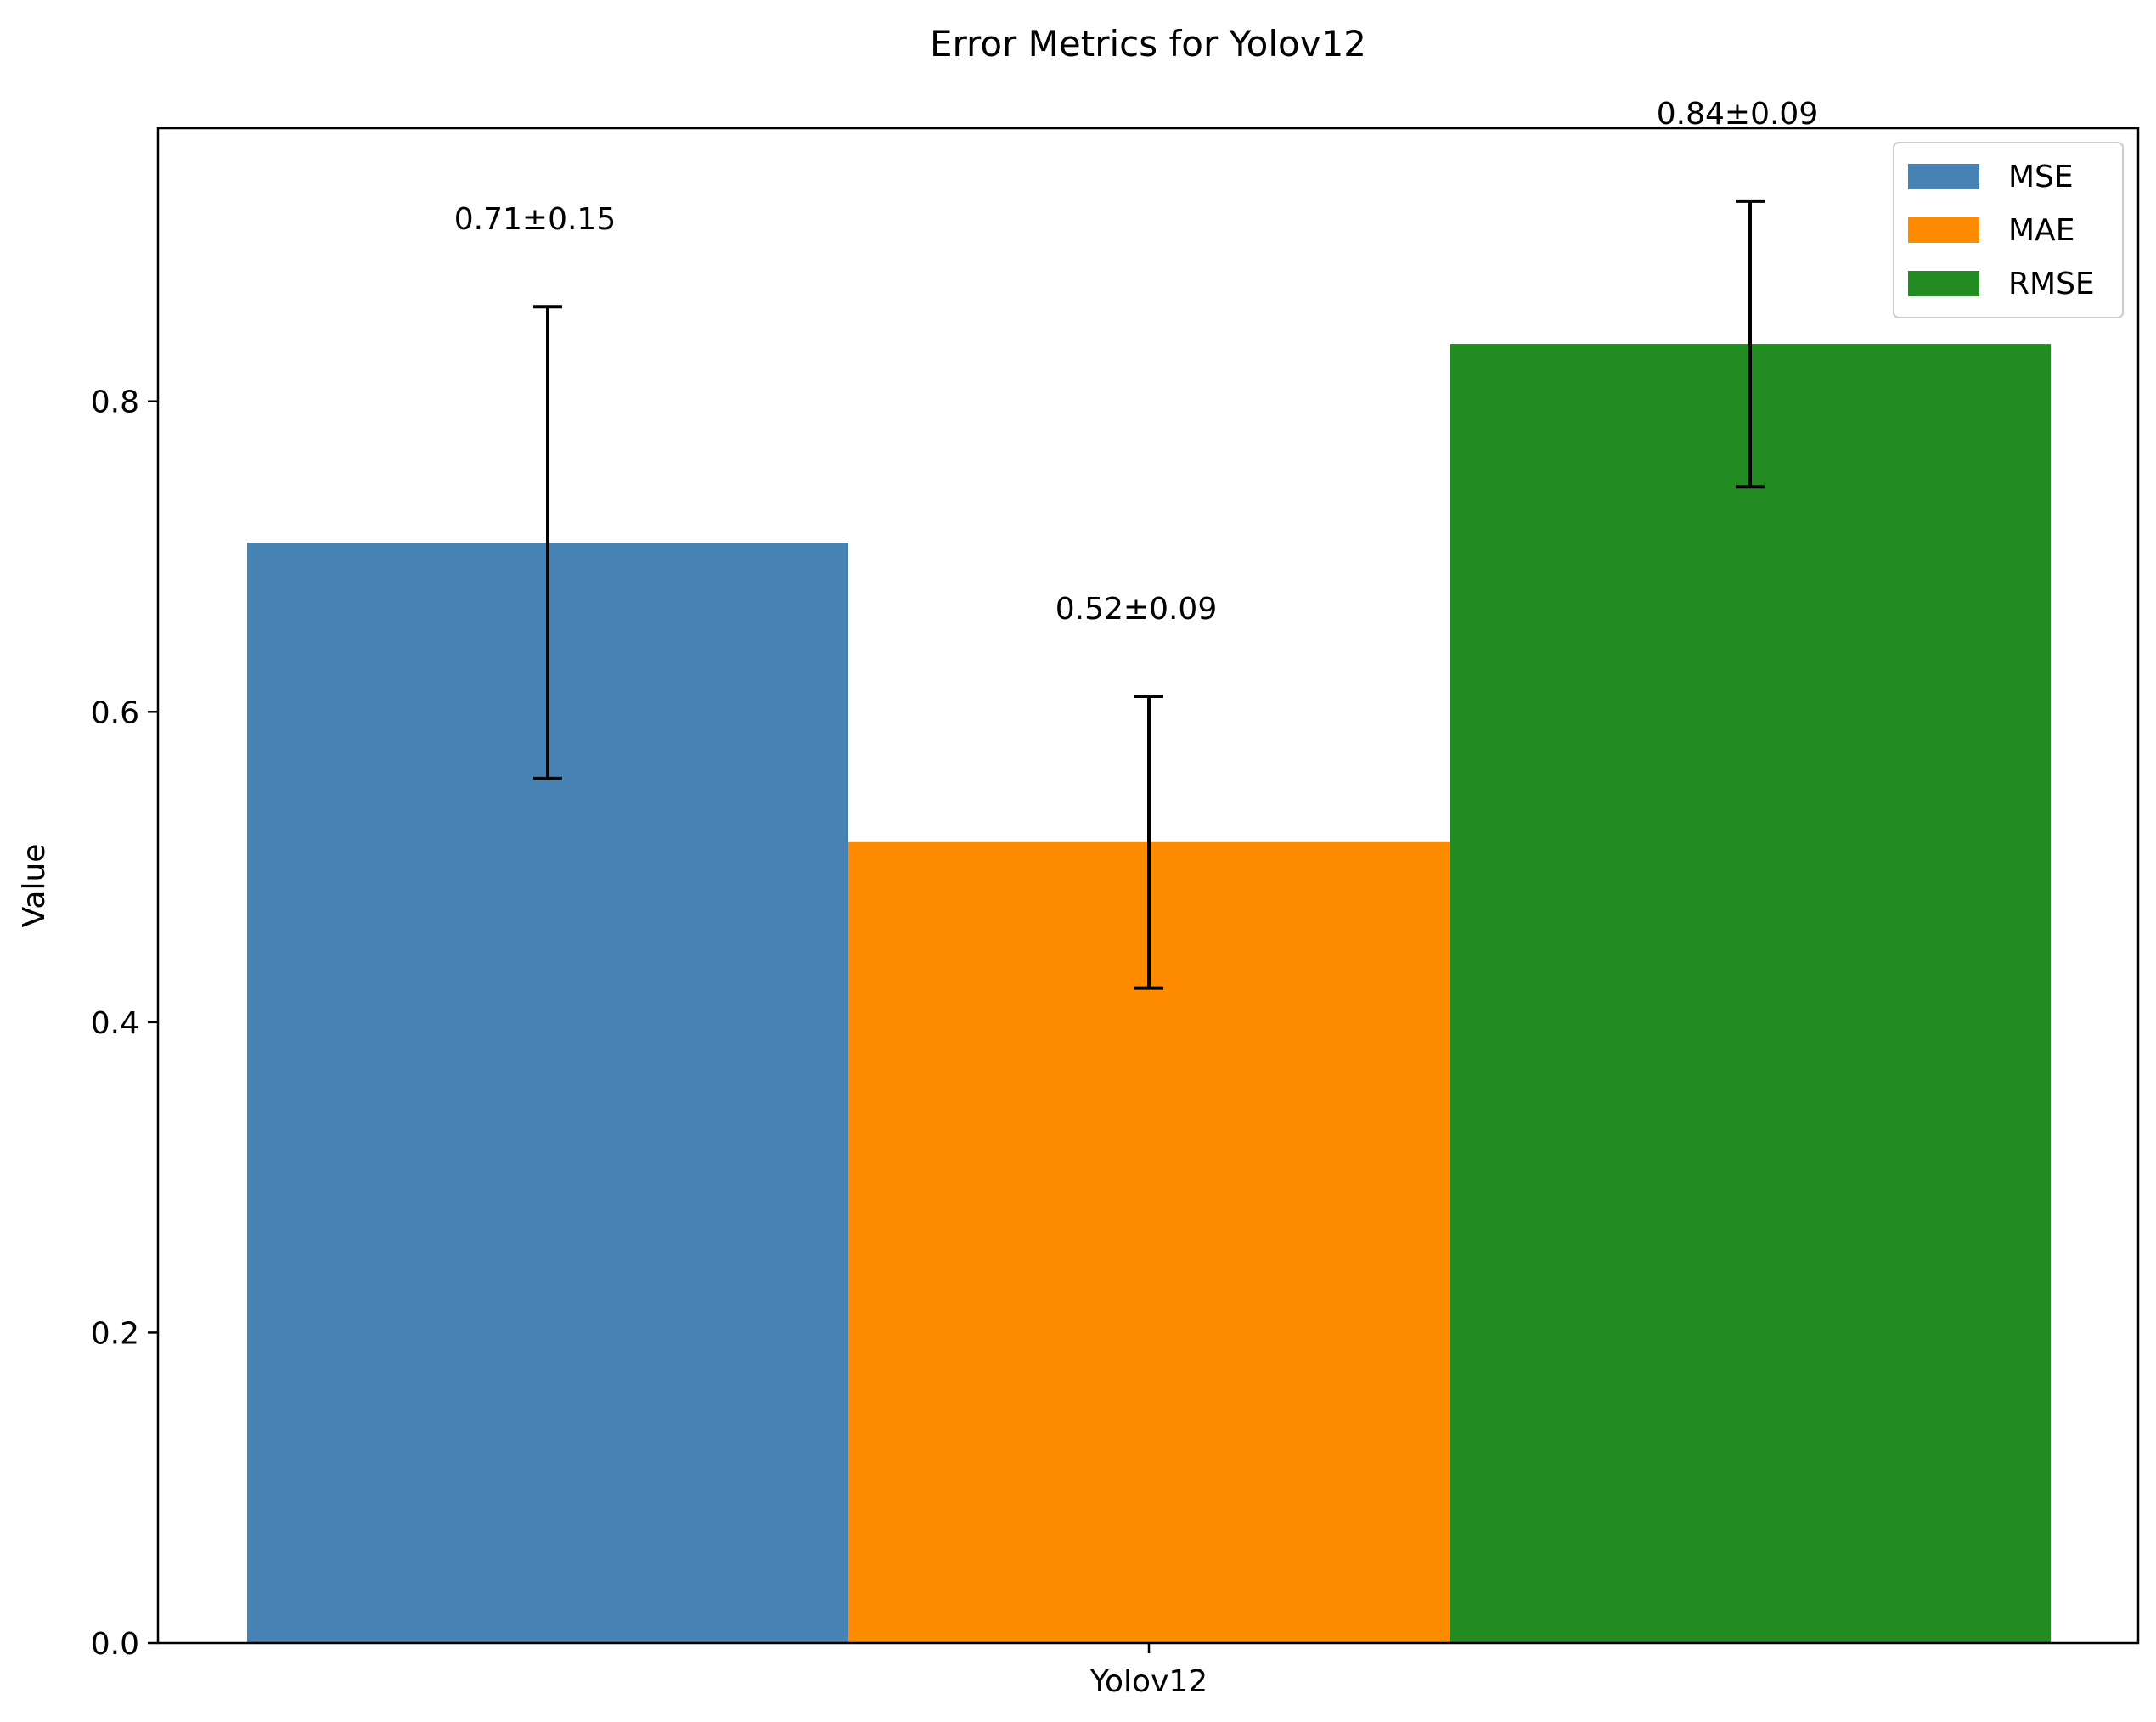 The width and height of the screenshot is (2156, 1722). What do you see at coordinates (34, 886) in the screenshot?
I see `y-axis-label: Value` at bounding box center [34, 886].